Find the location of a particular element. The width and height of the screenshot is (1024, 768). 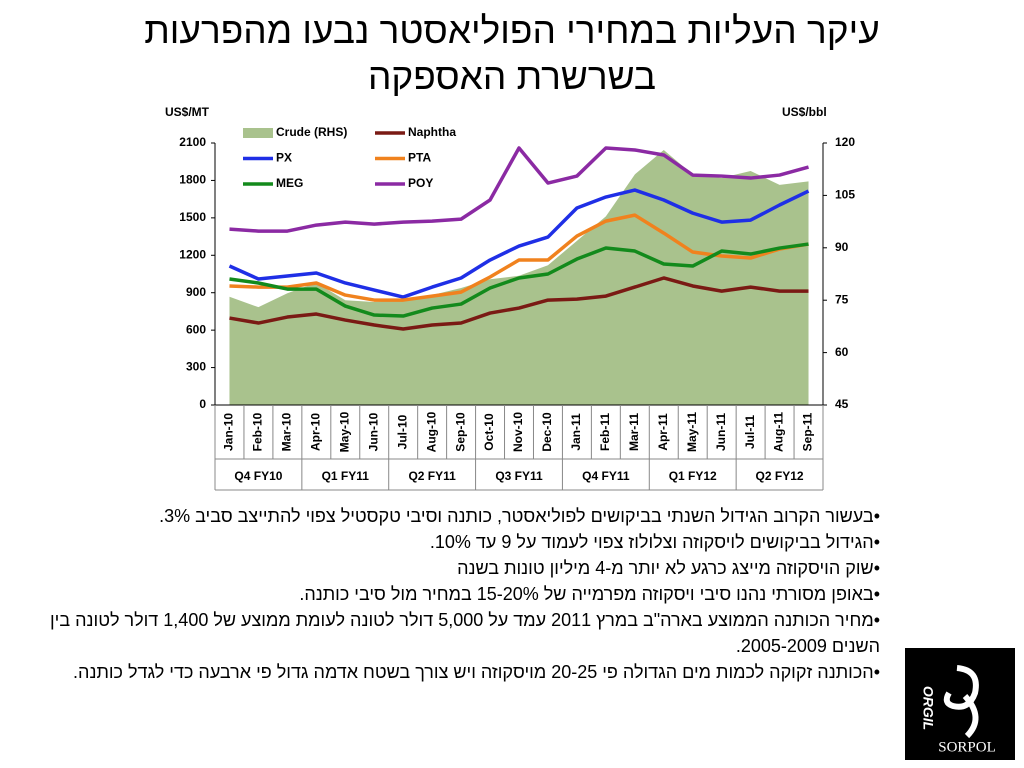

y2-tick-label: 75 is located at coordinates (842, 299).